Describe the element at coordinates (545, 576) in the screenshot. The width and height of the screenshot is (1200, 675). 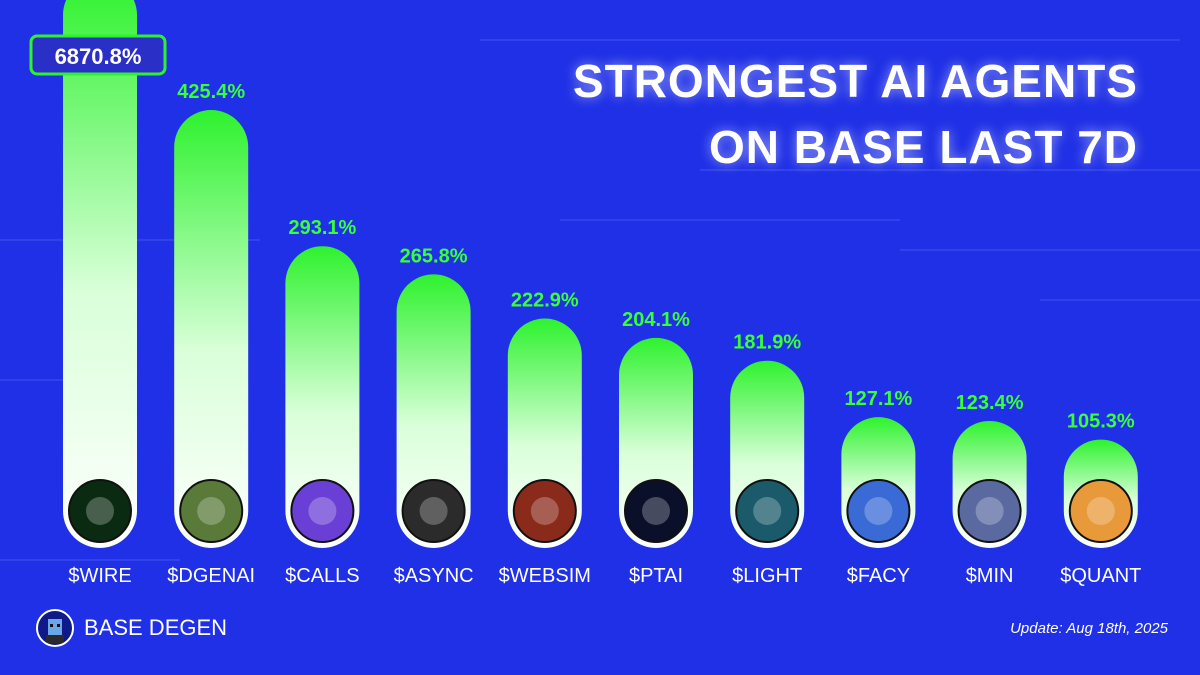
I see `category-label: $WEBSIM` at that location.